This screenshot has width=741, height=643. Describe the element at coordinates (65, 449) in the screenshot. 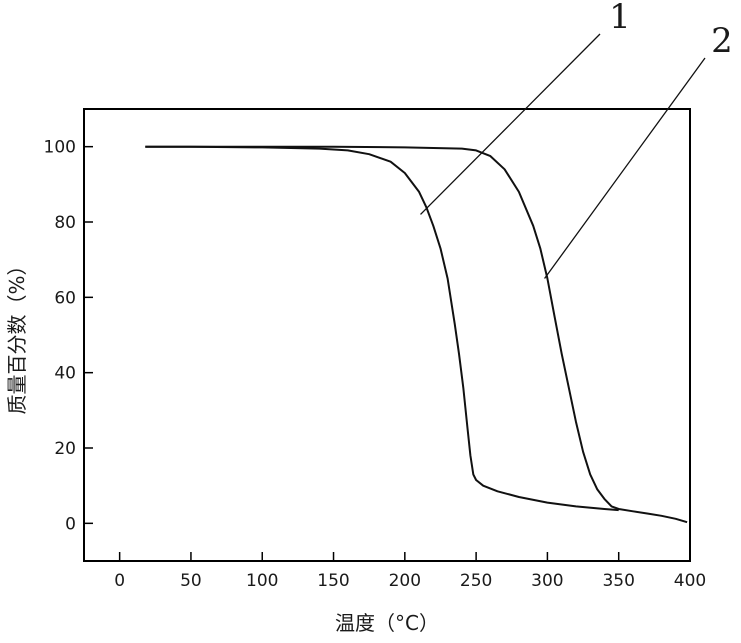

I see `y-tick-label: 20` at that location.